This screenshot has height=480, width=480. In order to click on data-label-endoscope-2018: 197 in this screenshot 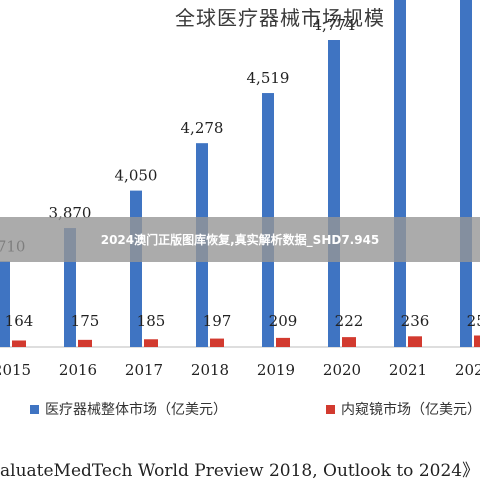, I will do `click(217, 321)`.